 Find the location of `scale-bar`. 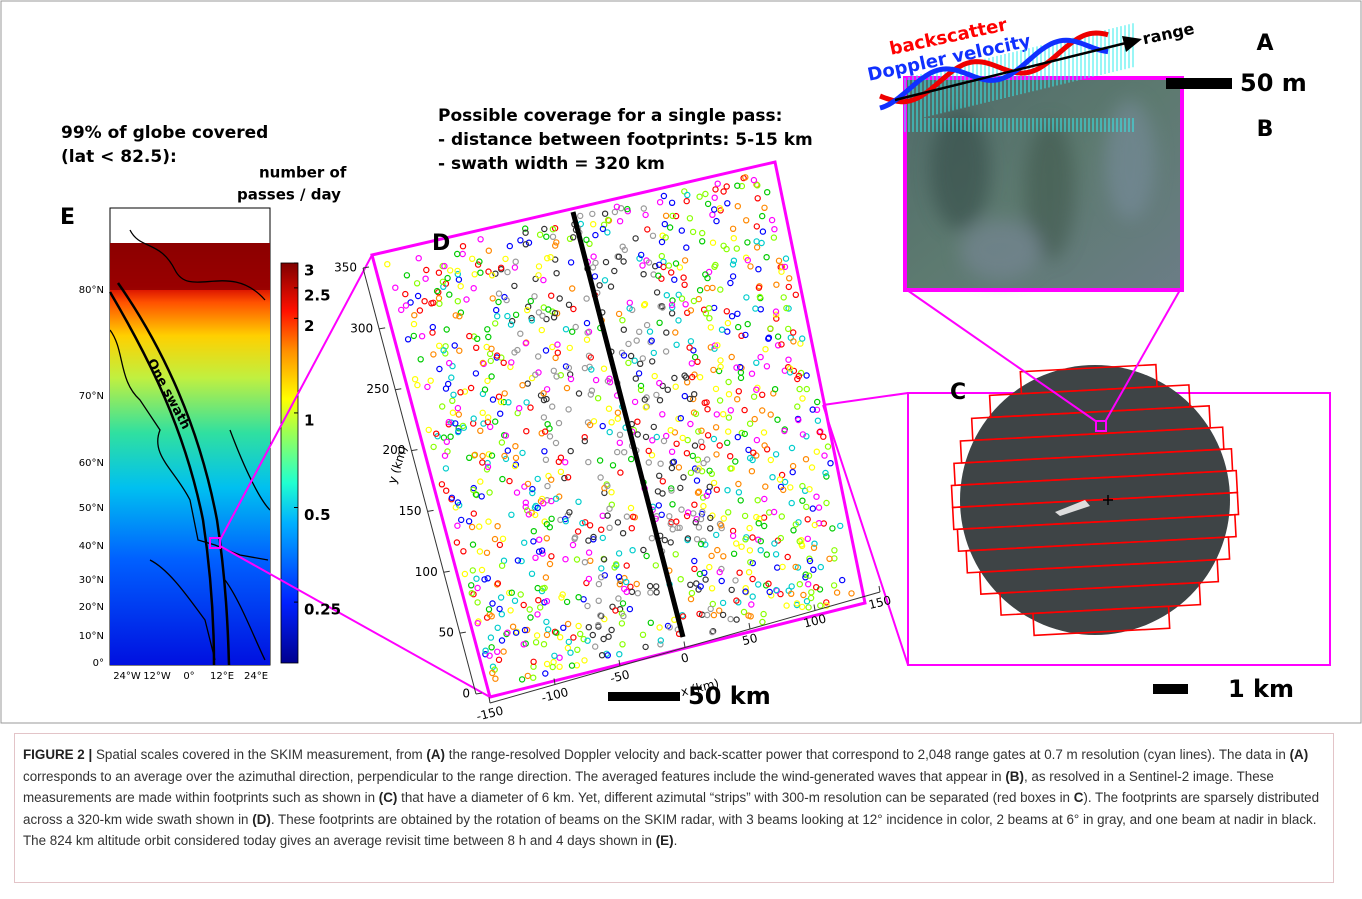

scale-bar is located at coordinates (1199, 83).